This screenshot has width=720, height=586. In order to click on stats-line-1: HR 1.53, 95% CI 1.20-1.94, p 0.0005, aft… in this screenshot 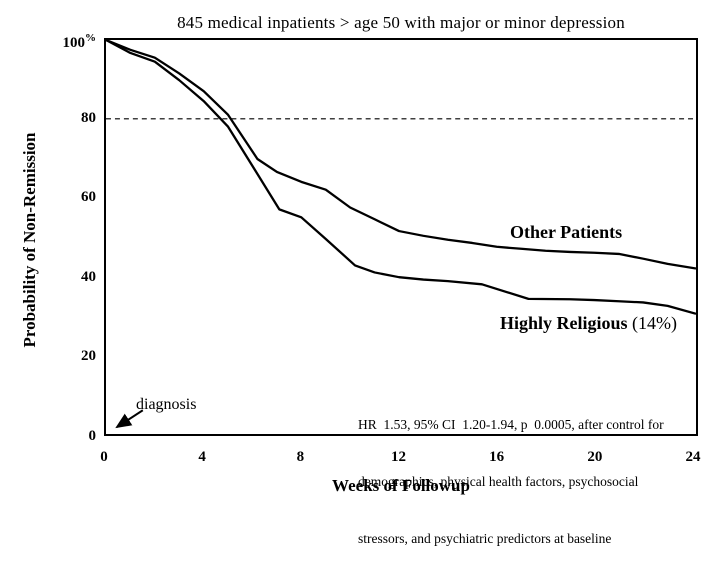, I will do `click(511, 424)`.